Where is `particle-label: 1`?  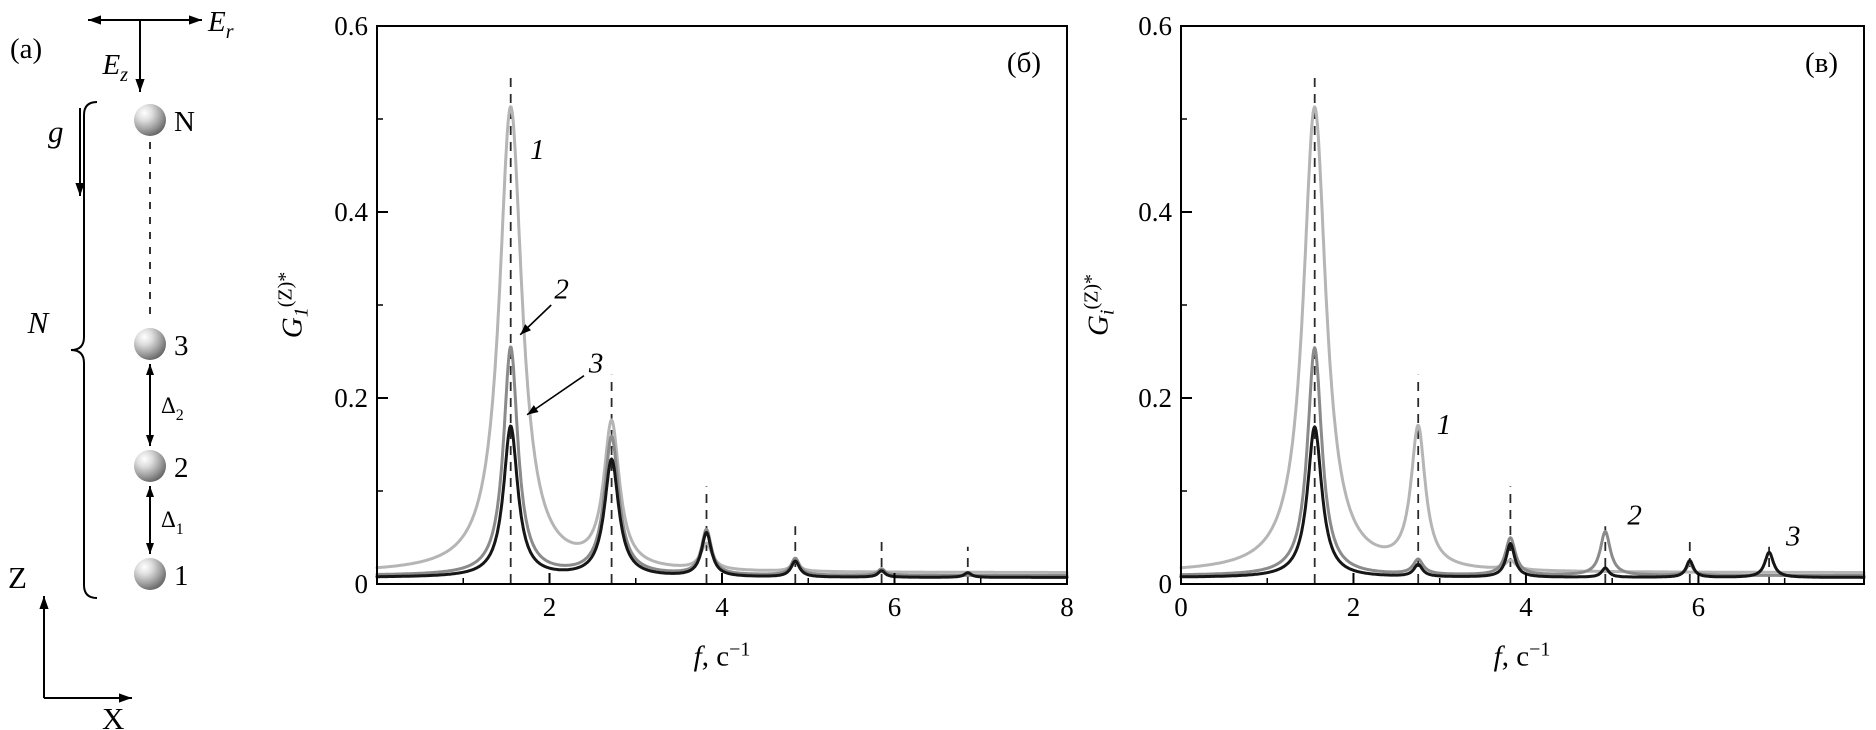
particle-label: 1 is located at coordinates (181, 576).